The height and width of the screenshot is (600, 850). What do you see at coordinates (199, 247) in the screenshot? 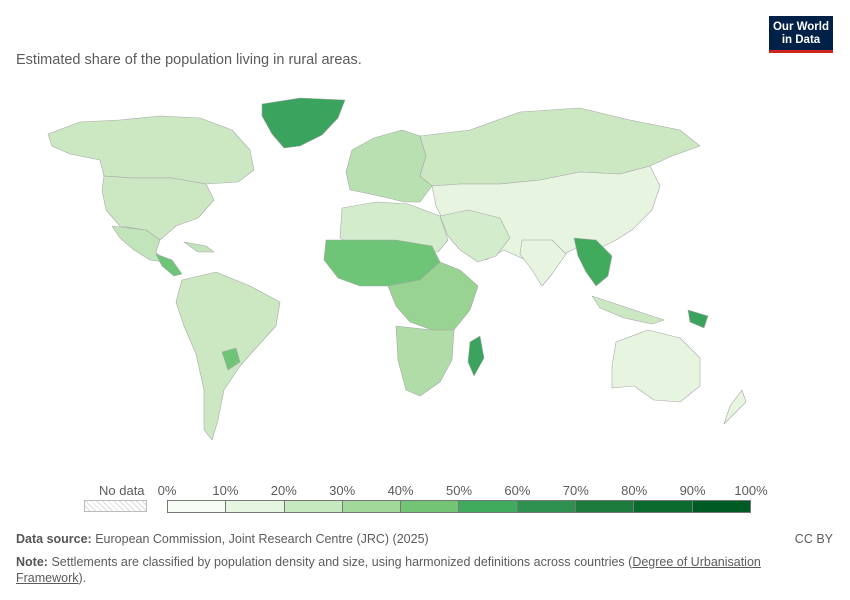
I see `region-caribbean` at bounding box center [199, 247].